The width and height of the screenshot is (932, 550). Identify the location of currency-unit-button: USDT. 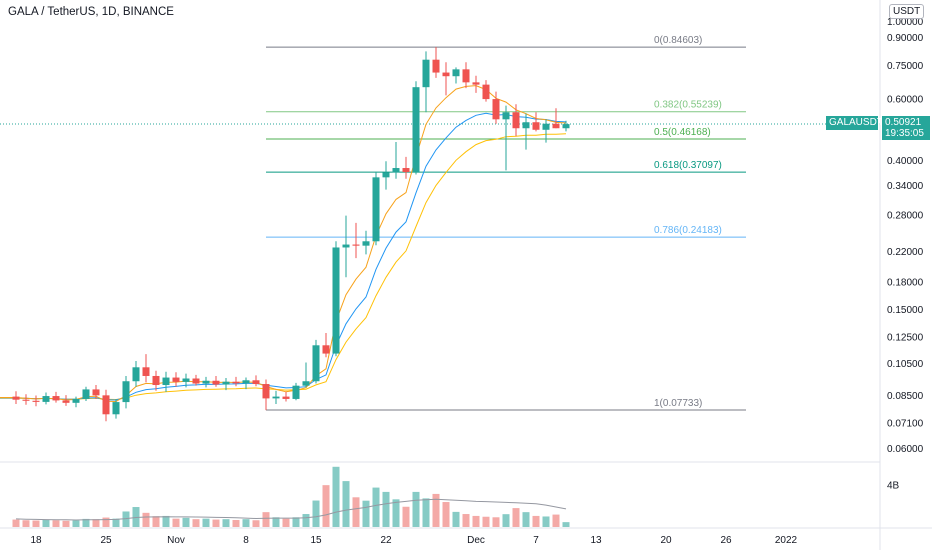
(907, 11).